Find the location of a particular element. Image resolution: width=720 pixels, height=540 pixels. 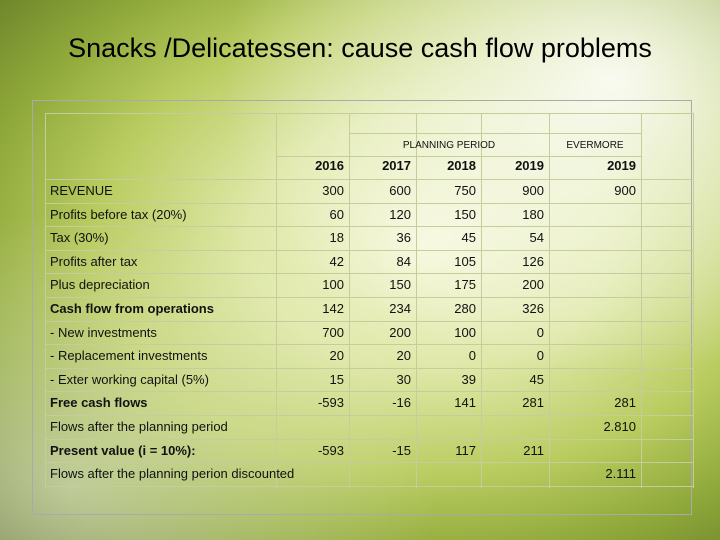

group-header: EVERMORE is located at coordinates (595, 145).